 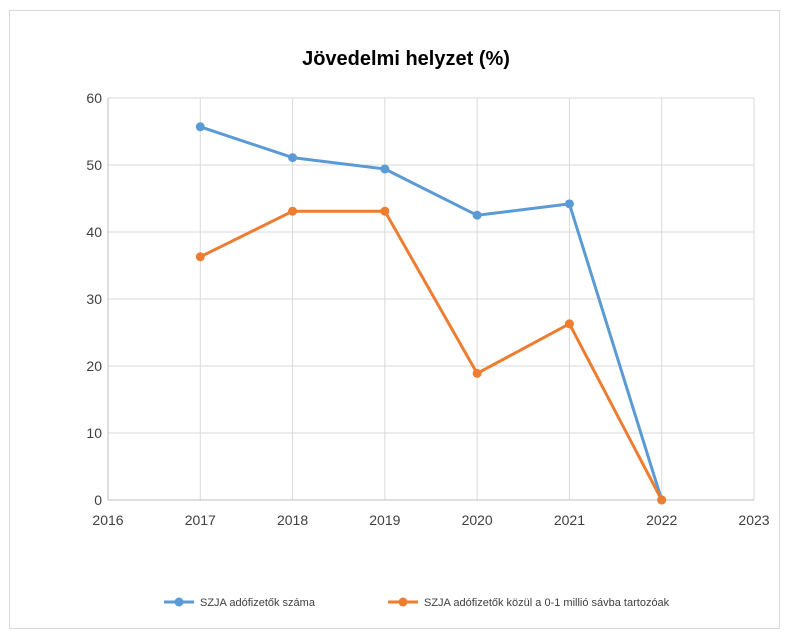 I want to click on chart-title: Jövedelmi helyzet (%), so click(x=406, y=59).